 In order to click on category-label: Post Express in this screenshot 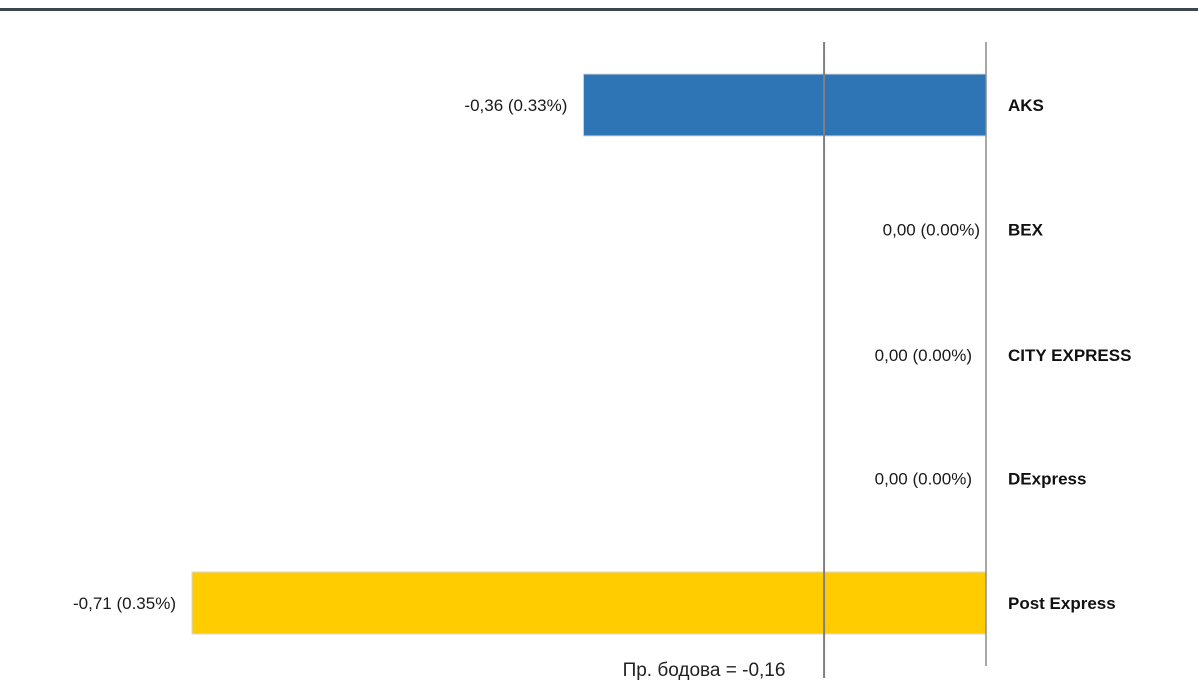, I will do `click(1062, 603)`.